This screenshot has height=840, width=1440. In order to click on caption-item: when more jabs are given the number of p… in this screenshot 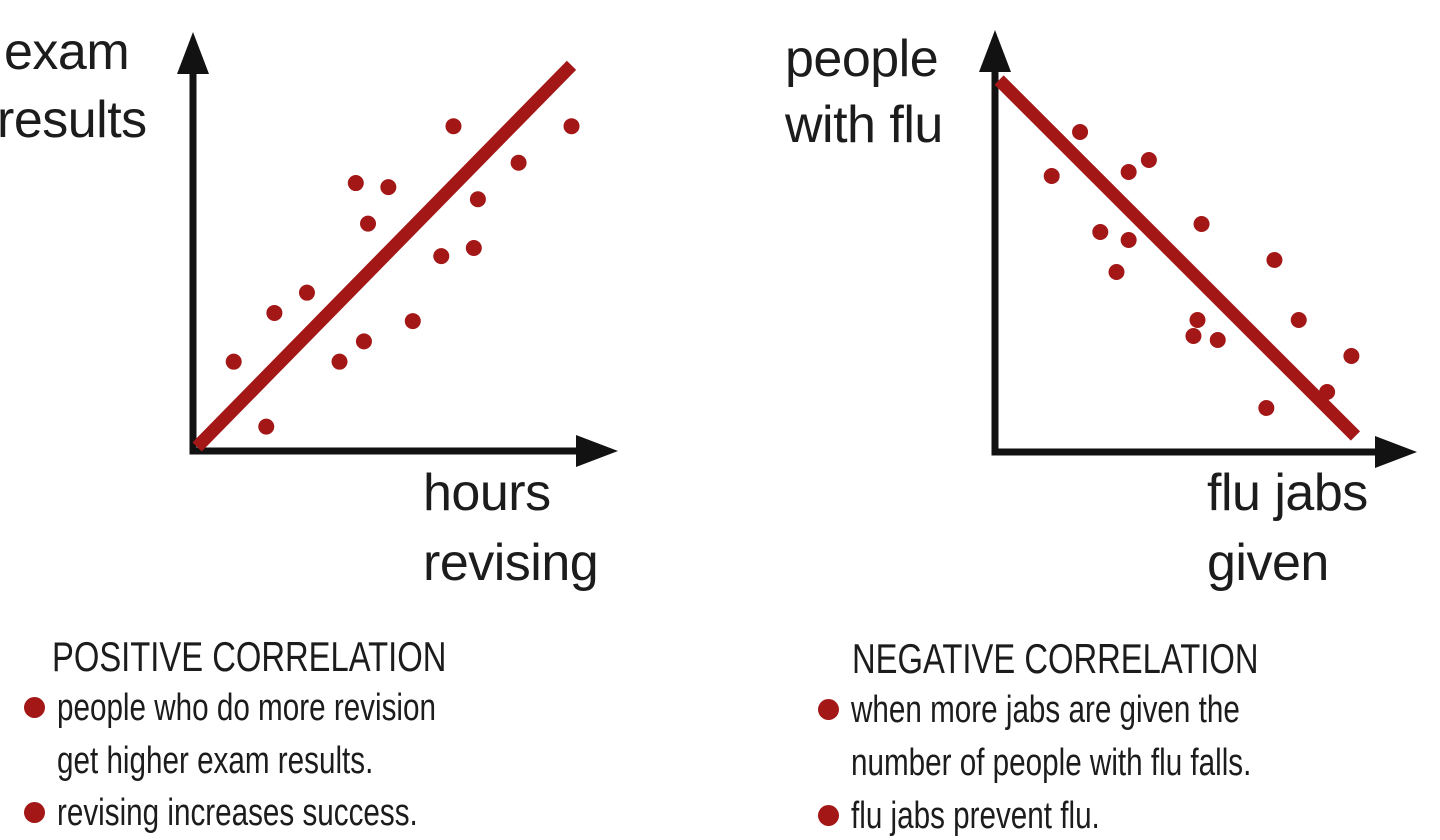, I will do `click(1091, 737)`.